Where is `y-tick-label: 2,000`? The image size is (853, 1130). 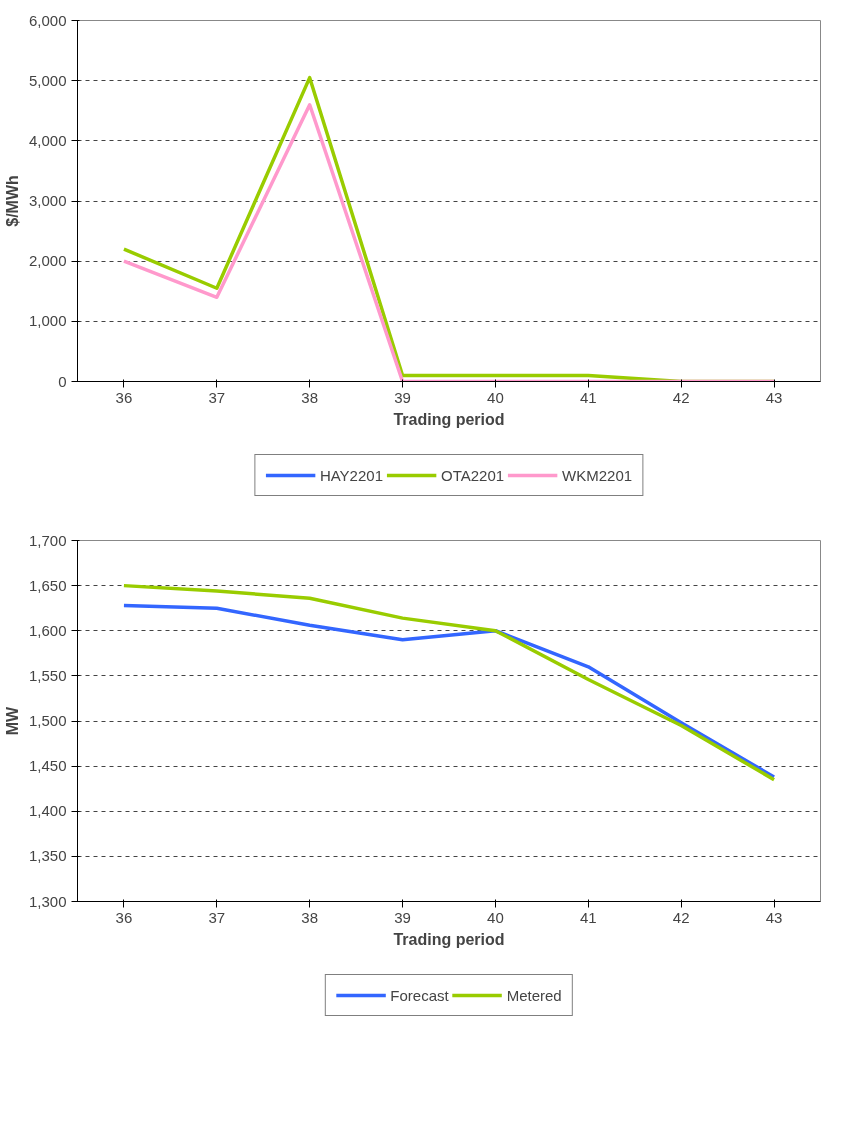
y-tick-label: 2,000 is located at coordinates (47, 261).